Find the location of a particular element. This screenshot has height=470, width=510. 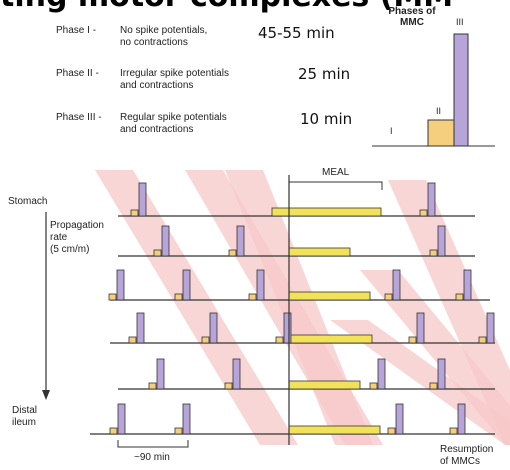

inset-title: Phases of MMC is located at coordinates (412, 17).